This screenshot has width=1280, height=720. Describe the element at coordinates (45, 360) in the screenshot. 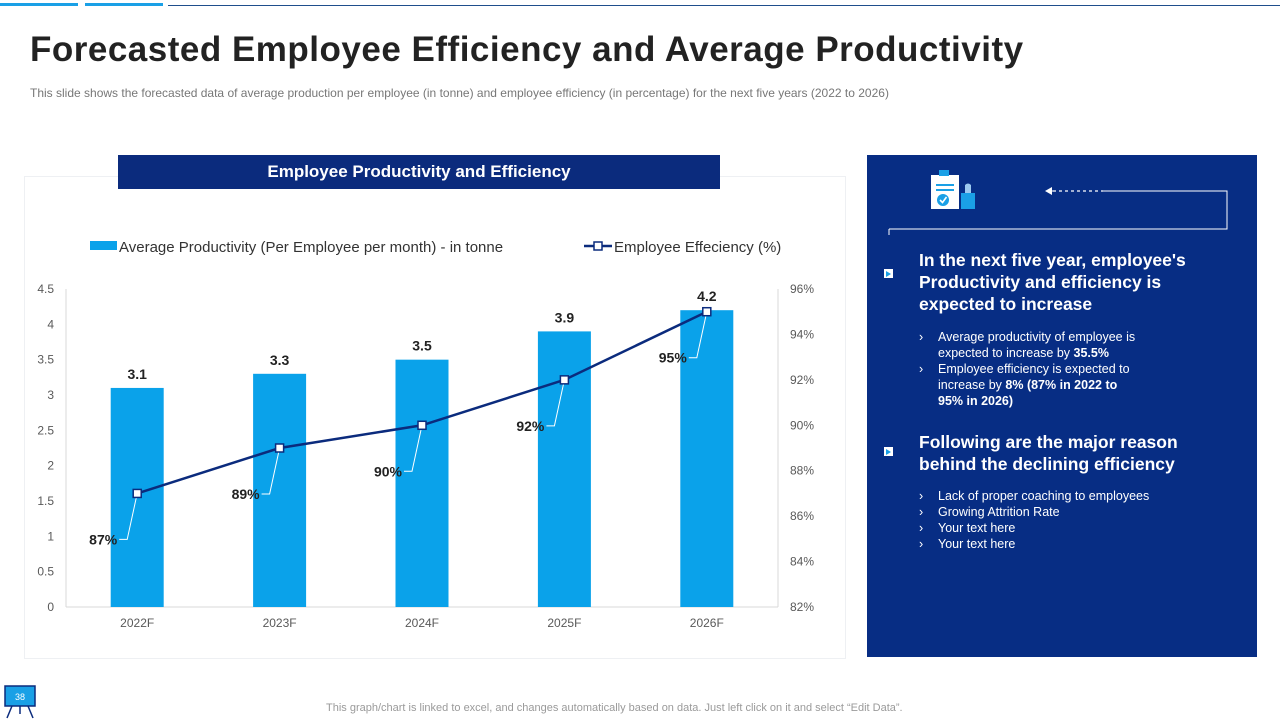

I see `y-left-tick-label: 3.5` at that location.